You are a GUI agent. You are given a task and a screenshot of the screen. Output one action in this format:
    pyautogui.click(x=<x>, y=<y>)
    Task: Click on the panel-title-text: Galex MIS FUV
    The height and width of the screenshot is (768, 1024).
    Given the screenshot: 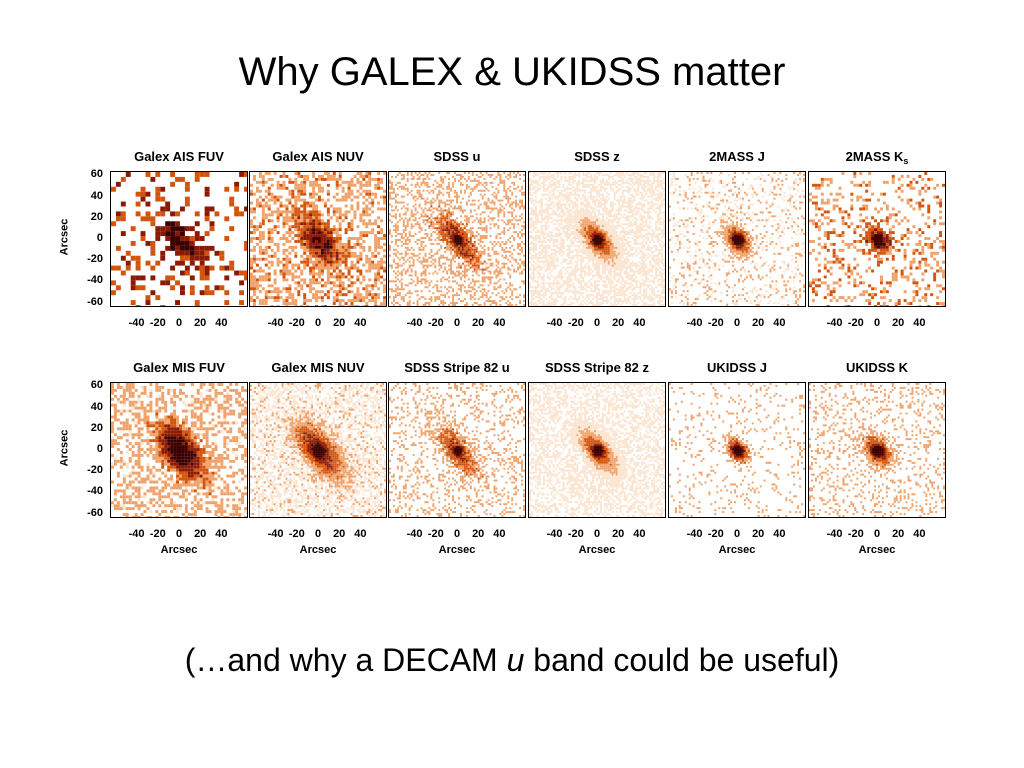 What is the action you would take?
    pyautogui.click(x=179, y=367)
    